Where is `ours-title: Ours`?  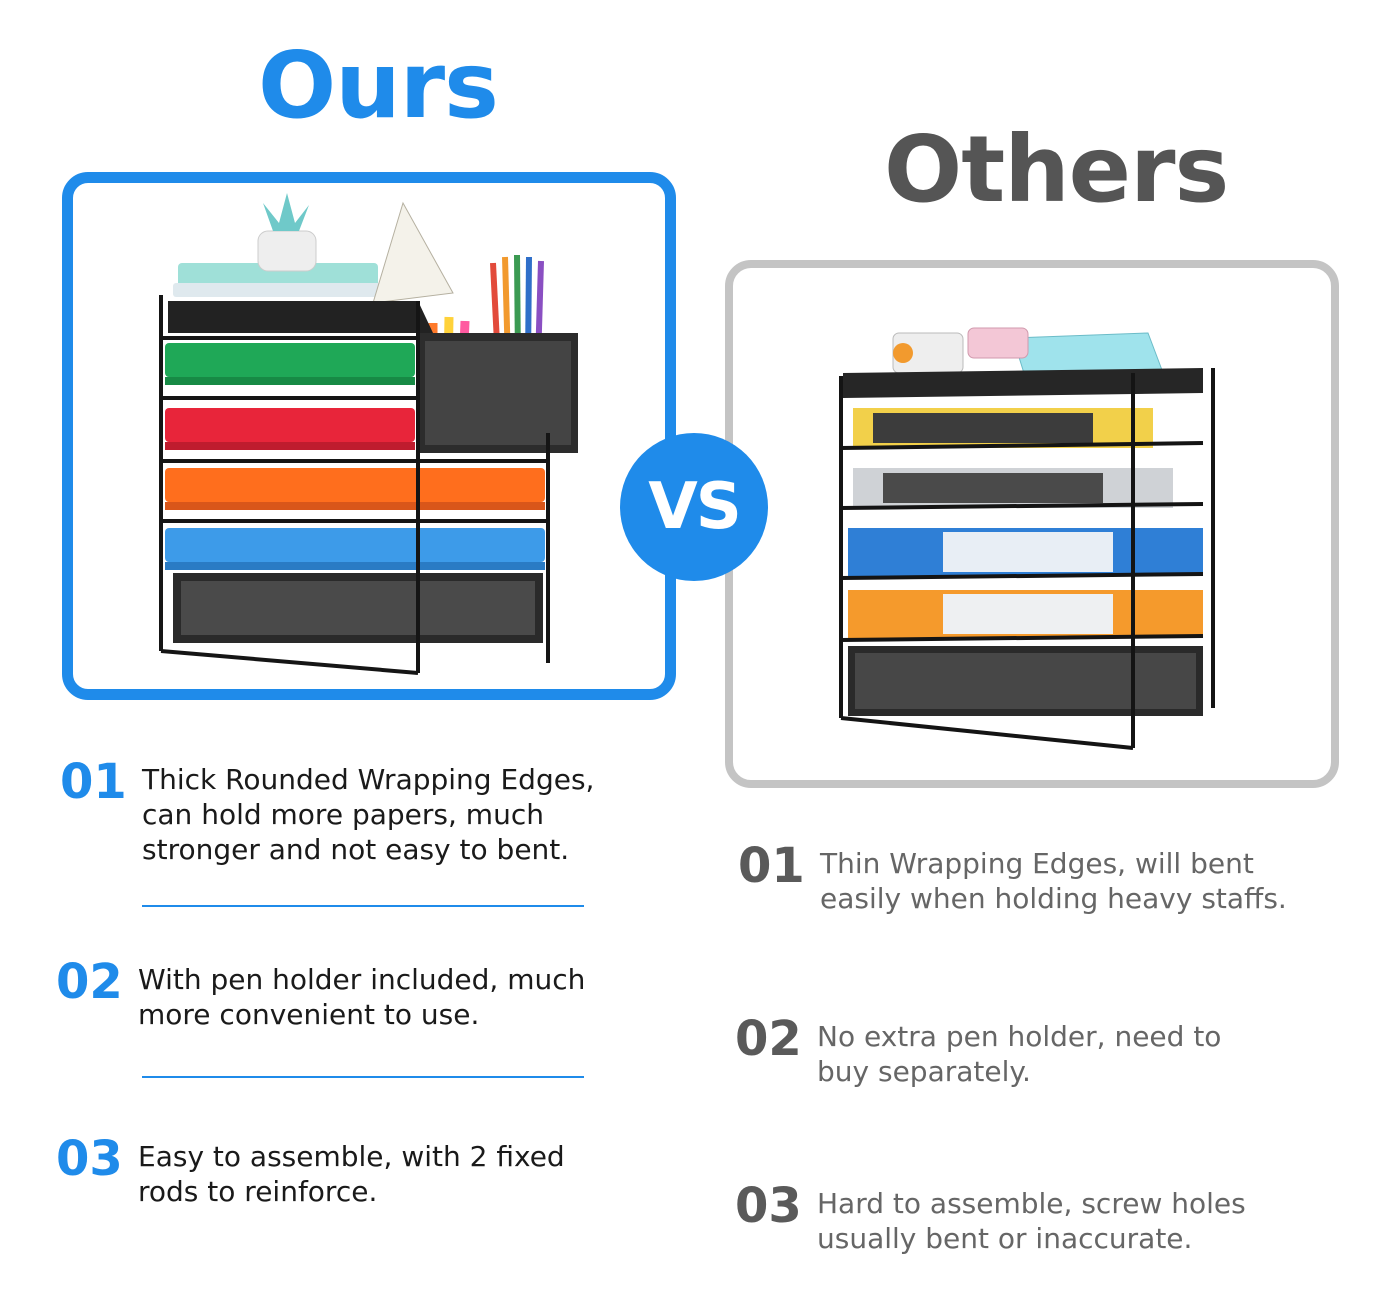 ours-title: Ours is located at coordinates (378, 85).